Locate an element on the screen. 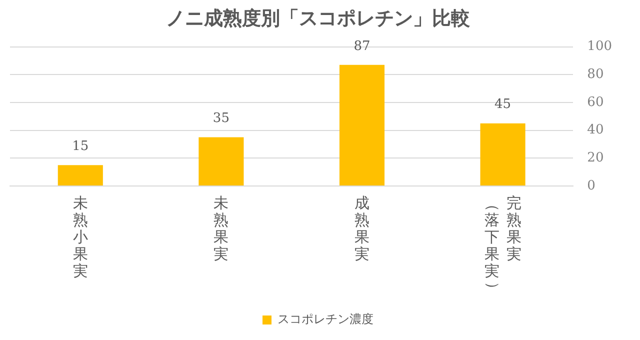 Image resolution: width=640 pixels, height=340 pixels. y-tick-label: 60 is located at coordinates (595, 102).